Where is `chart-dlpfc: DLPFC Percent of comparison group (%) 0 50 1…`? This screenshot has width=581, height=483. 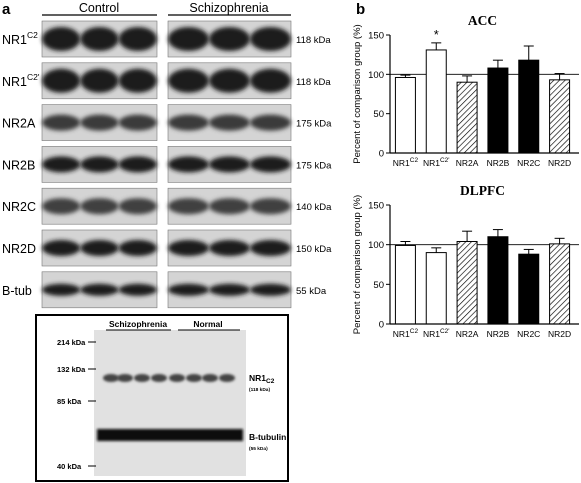
chart-dlpfc: DLPFC Percent of comparison group (%) 0 50 1… is located at coordinates (465, 261).